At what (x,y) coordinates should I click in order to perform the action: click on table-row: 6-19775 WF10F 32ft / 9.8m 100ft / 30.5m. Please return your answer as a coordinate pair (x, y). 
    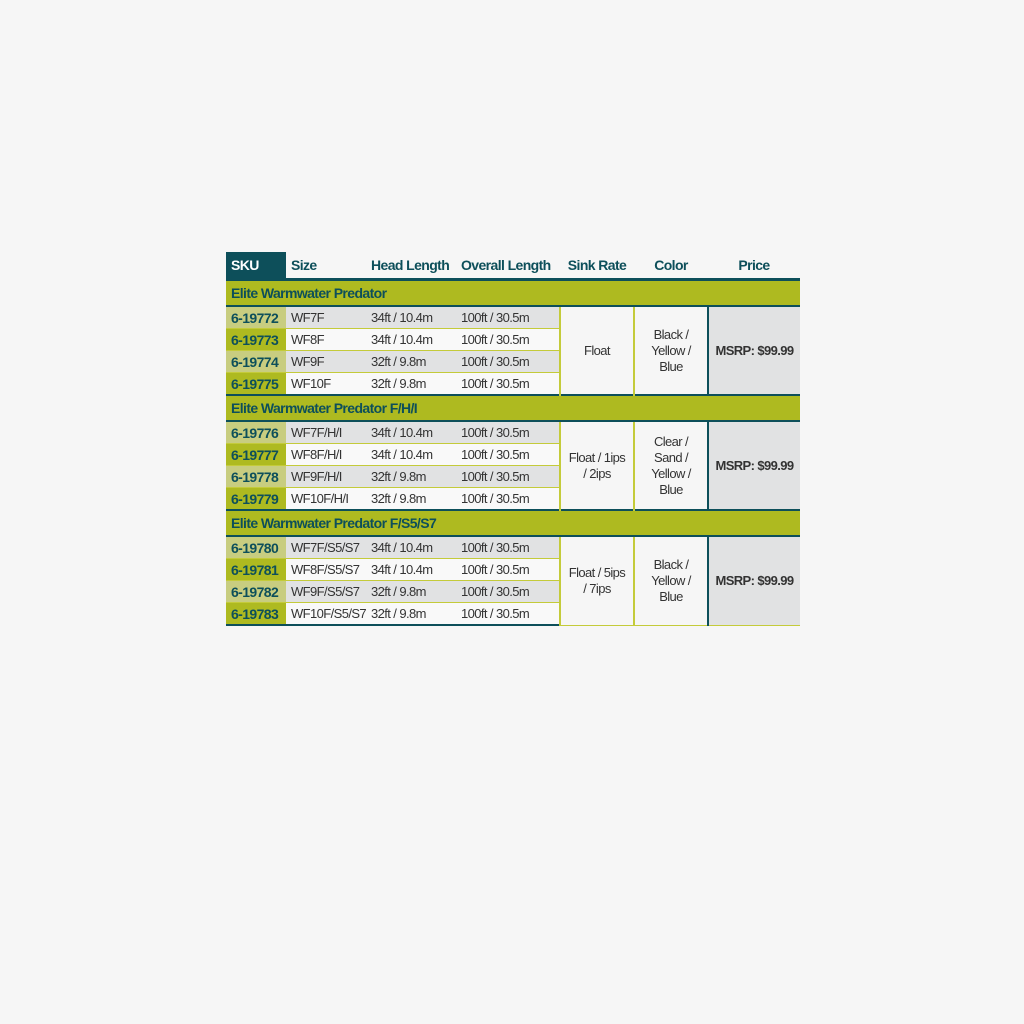
    Looking at the image, I should click on (513, 384).